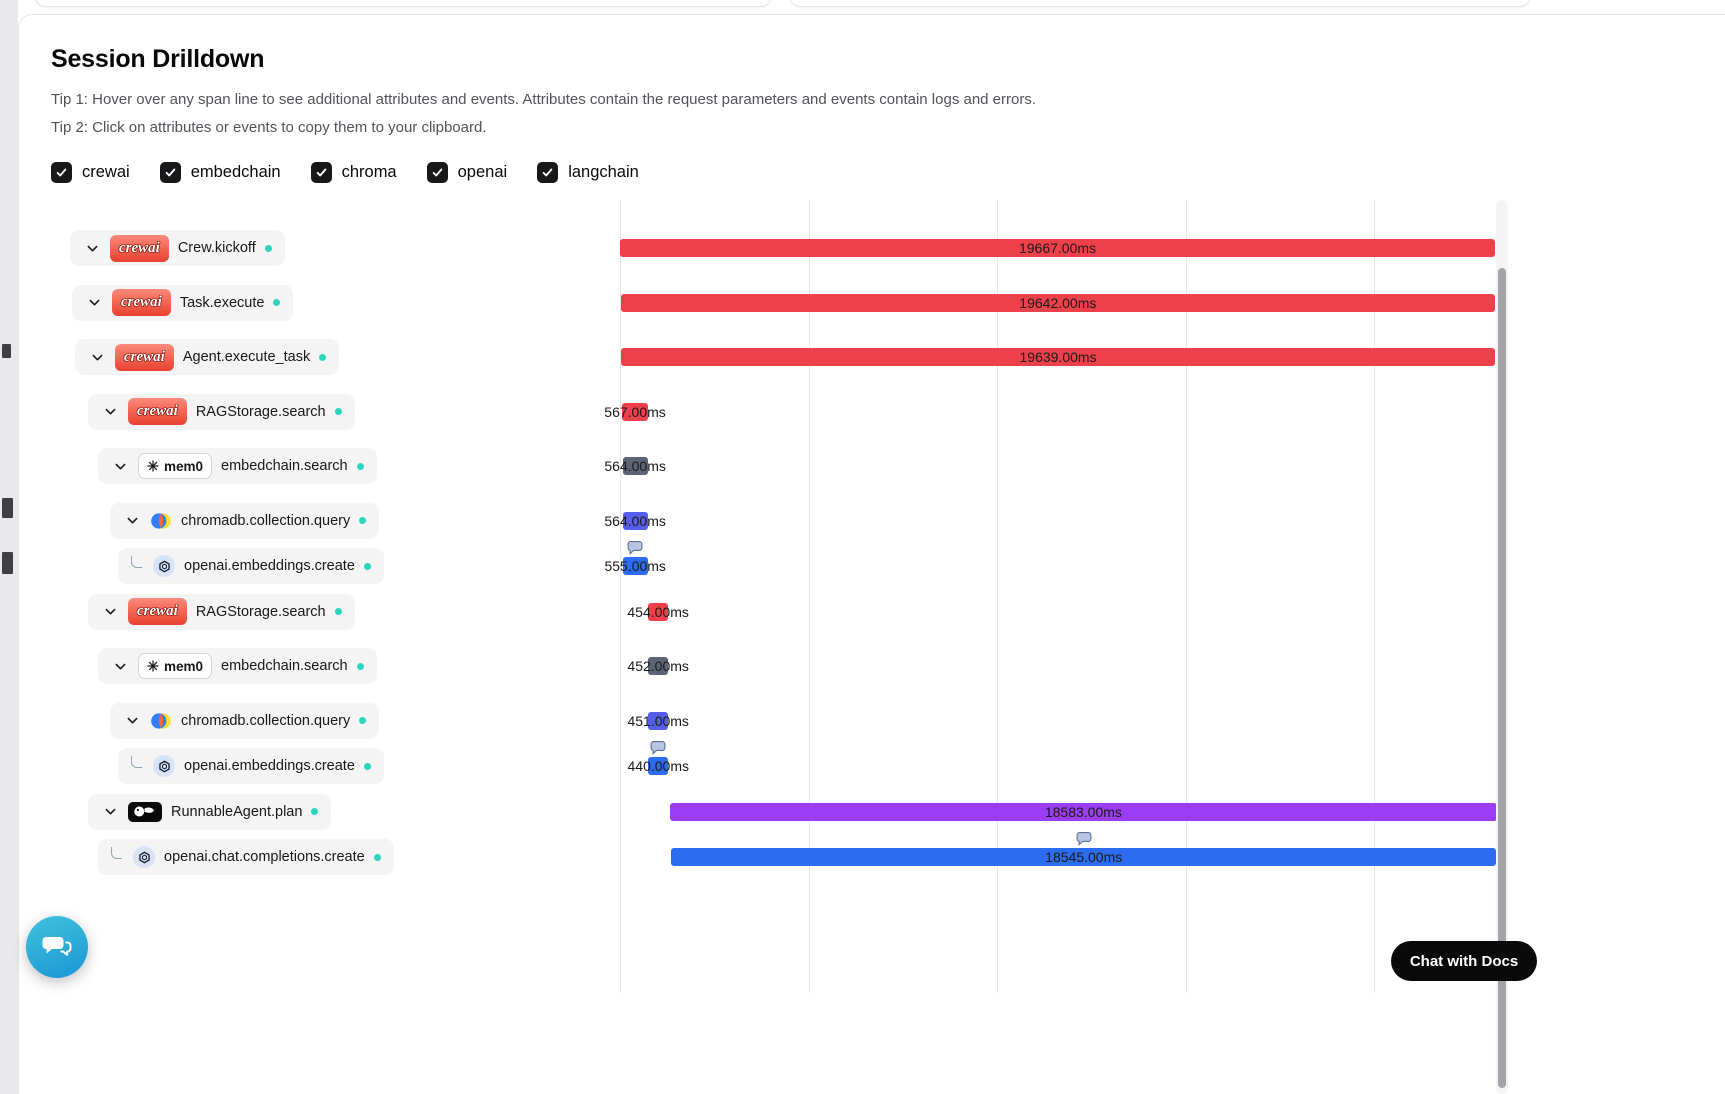 This screenshot has width=1725, height=1094. Describe the element at coordinates (353, 172) in the screenshot. I see `filter-chroma: chroma` at that location.